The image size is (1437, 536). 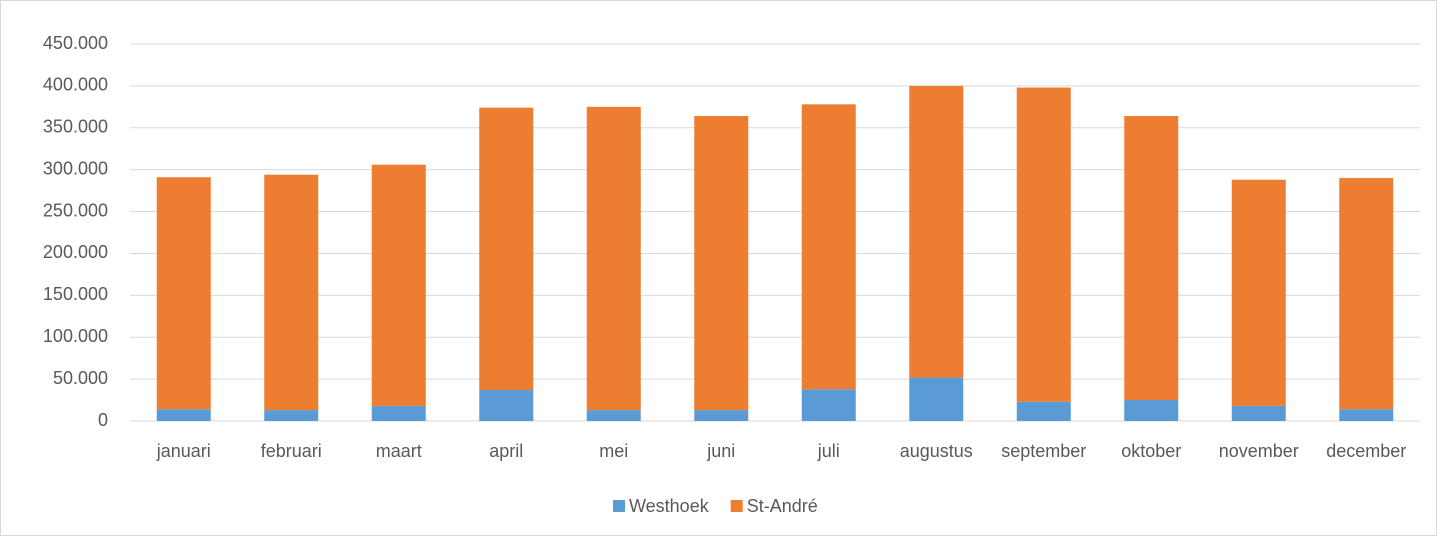 I want to click on y-tick-label: 200.000, so click(x=75, y=252).